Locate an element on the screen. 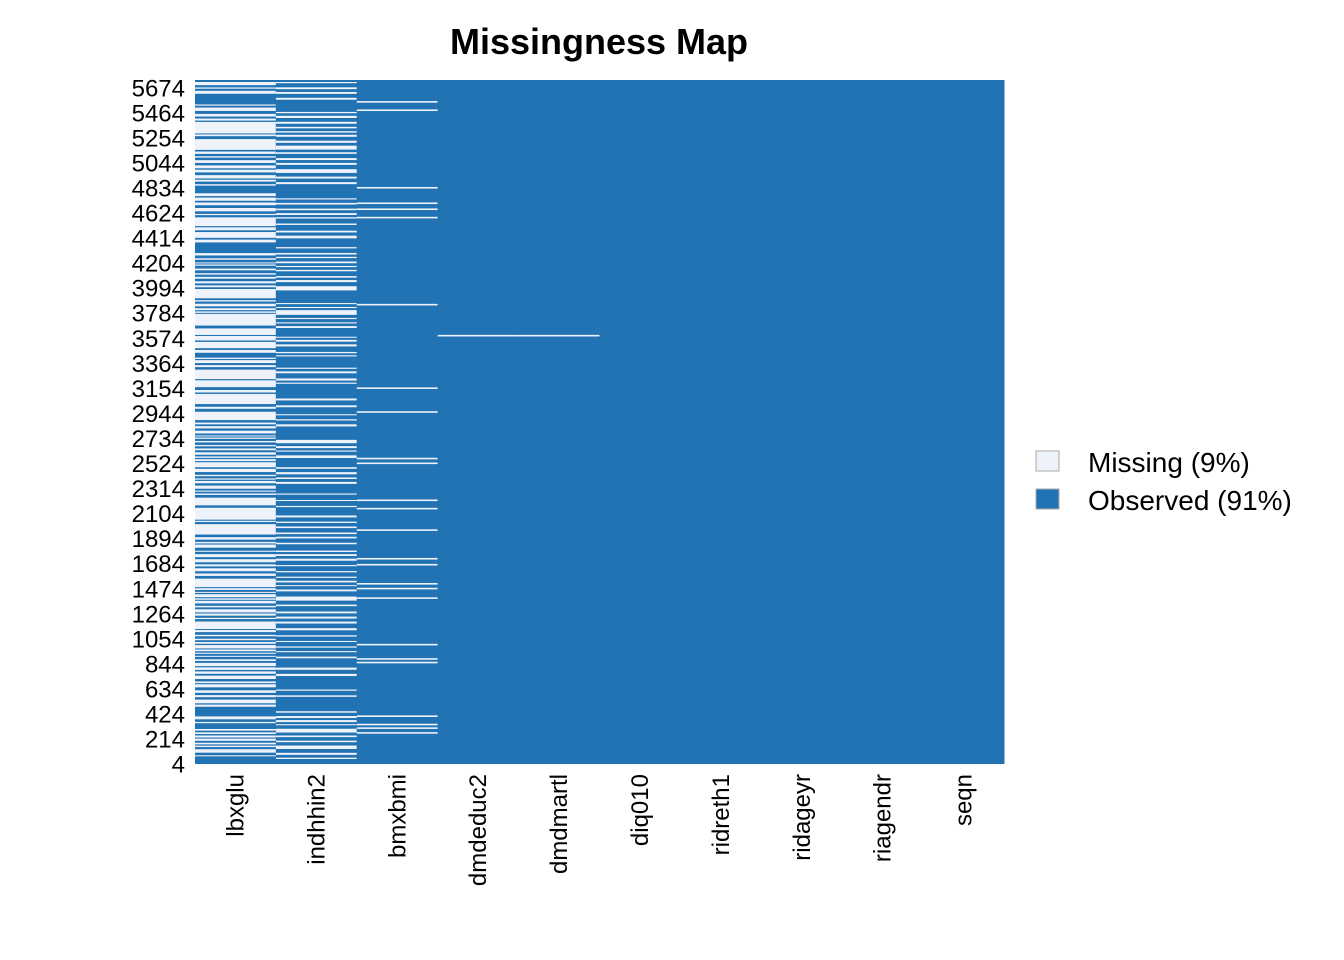 Image resolution: width=1344 pixels, height=960 pixels. legend-label-1: Observed (91%) is located at coordinates (1190, 500).